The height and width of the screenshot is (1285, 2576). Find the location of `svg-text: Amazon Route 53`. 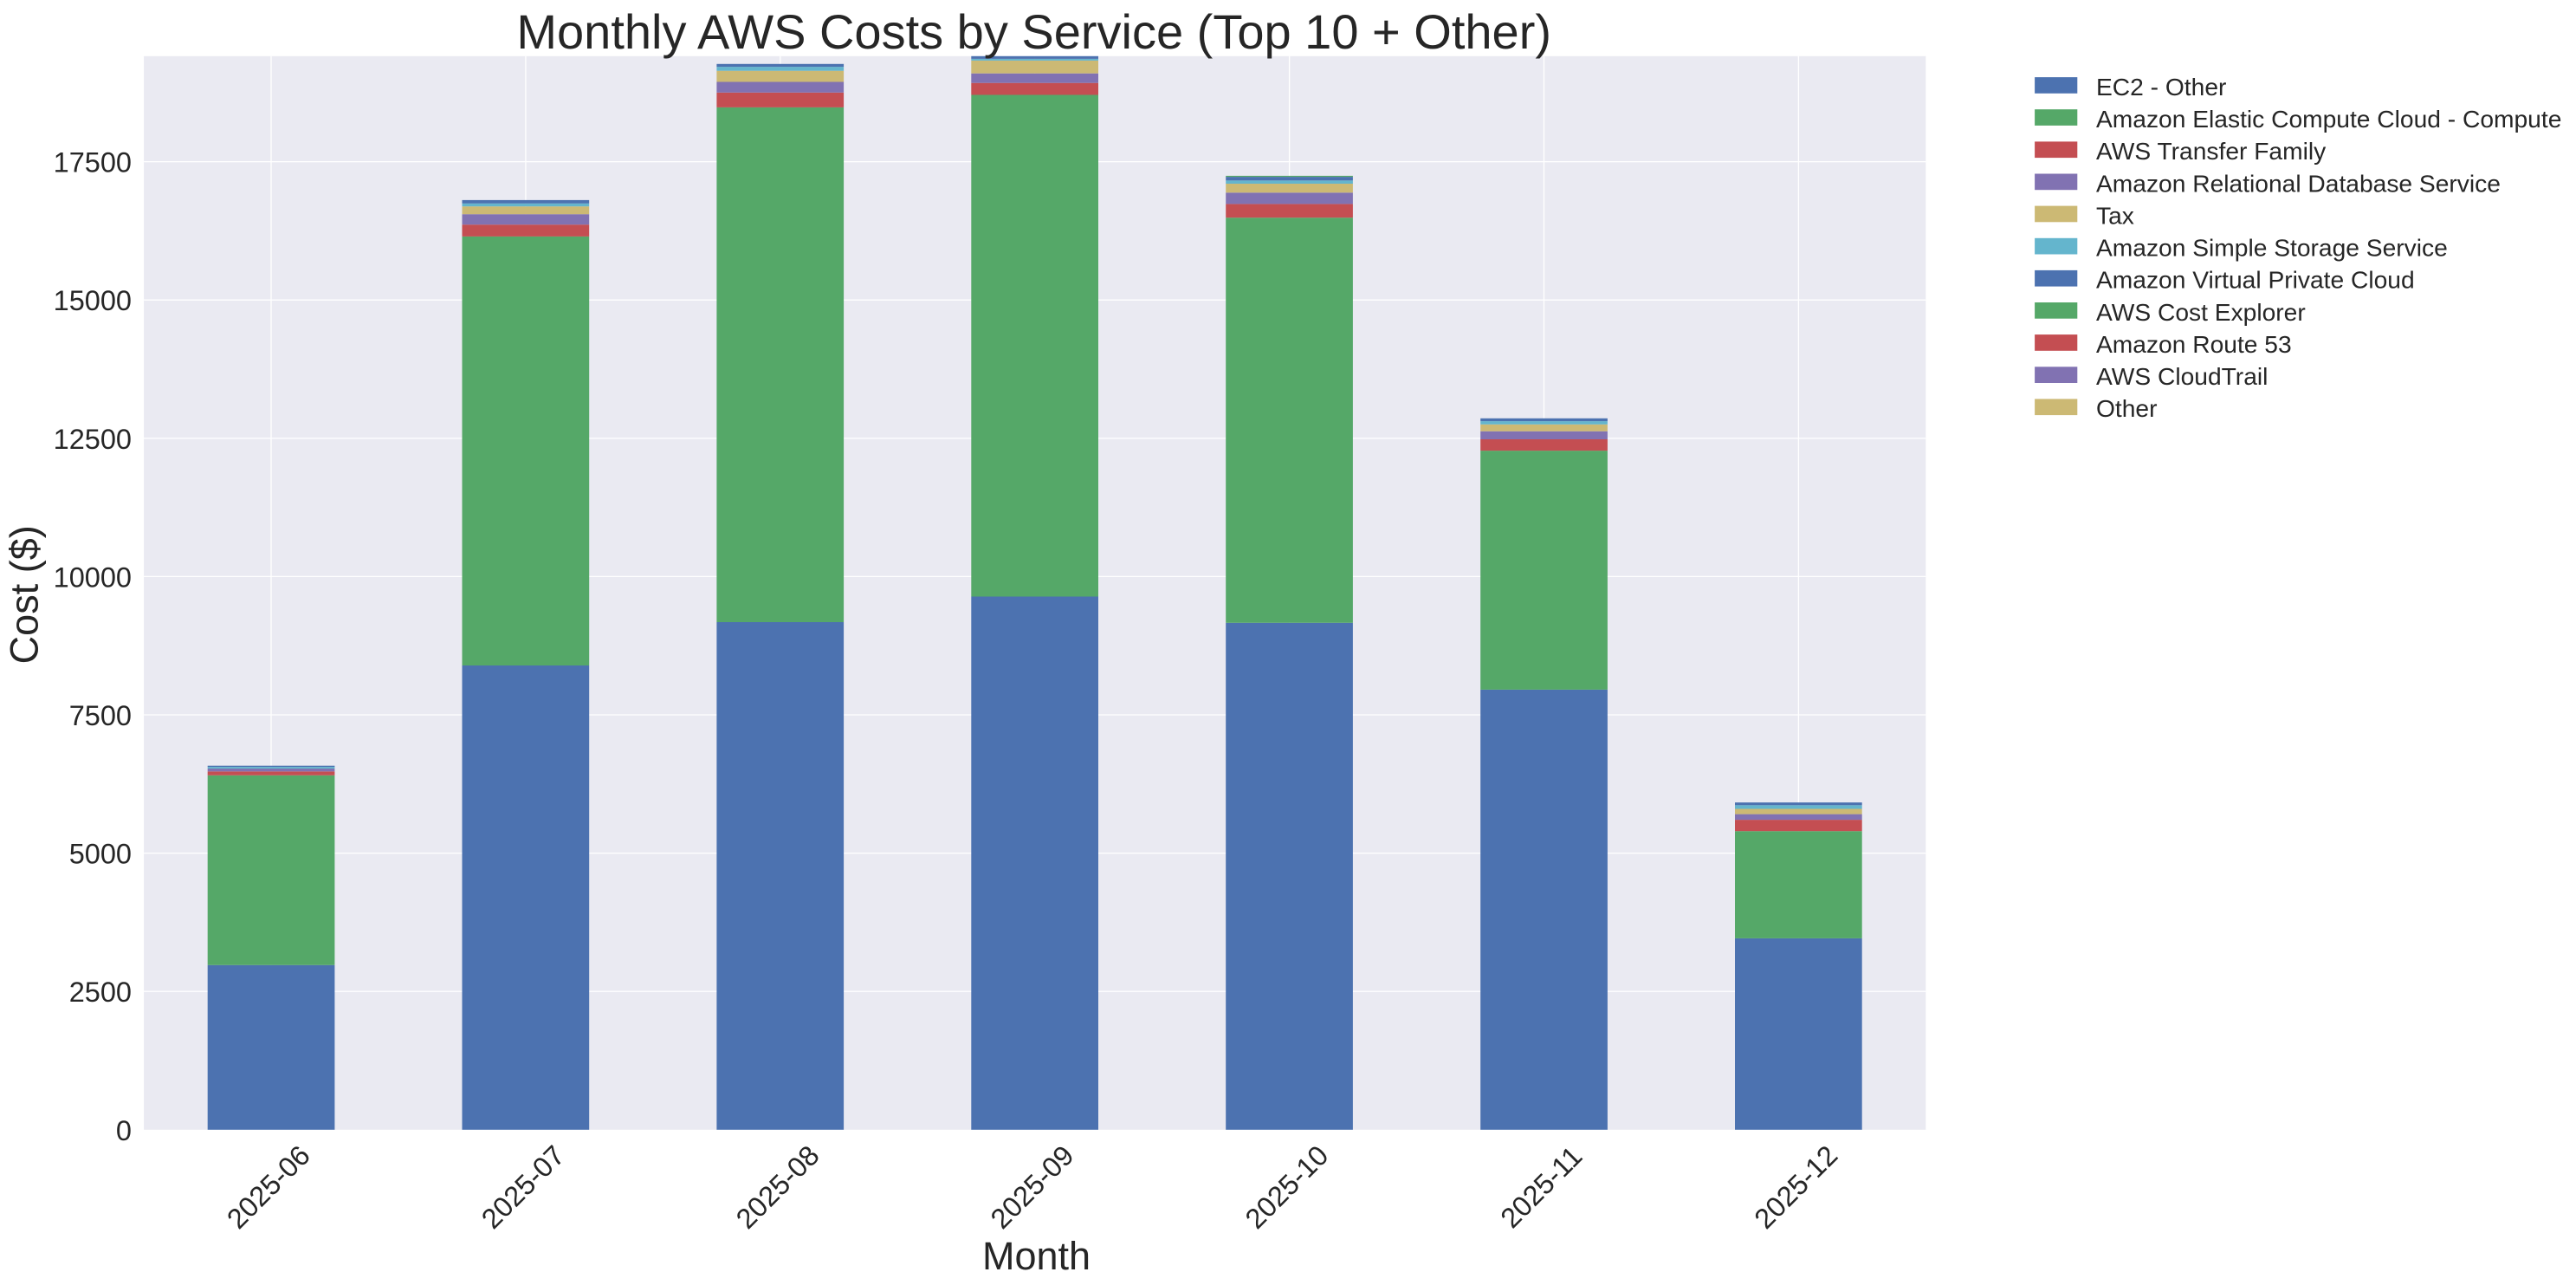

svg-text: Amazon Route 53 is located at coordinates (2194, 344).